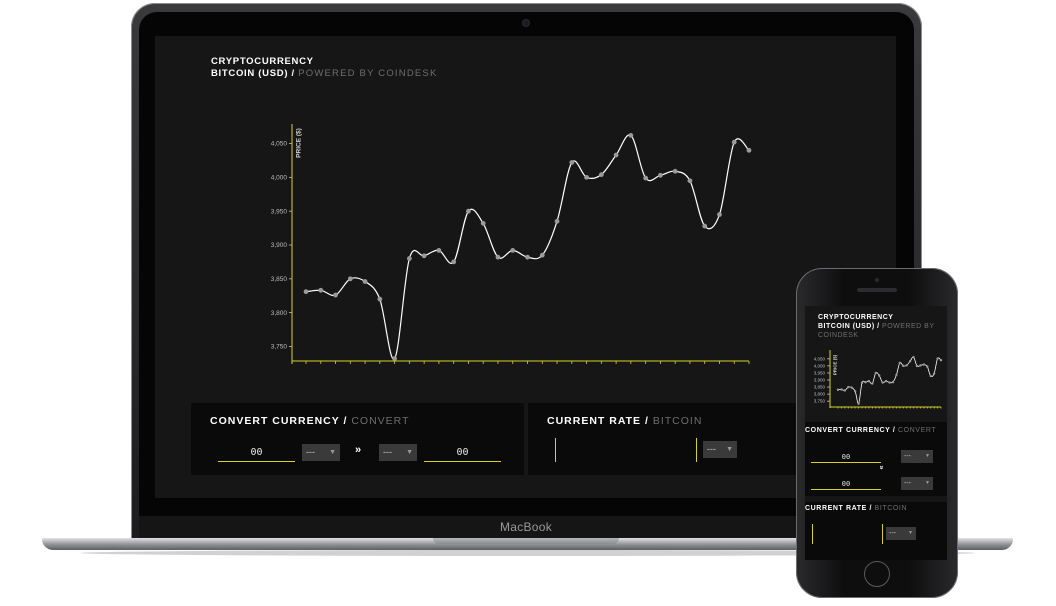 Image resolution: width=1056 pixels, height=606 pixels. What do you see at coordinates (368, 73) in the screenshot?
I see `powered-by-link: POWERED BY COINDESK` at bounding box center [368, 73].